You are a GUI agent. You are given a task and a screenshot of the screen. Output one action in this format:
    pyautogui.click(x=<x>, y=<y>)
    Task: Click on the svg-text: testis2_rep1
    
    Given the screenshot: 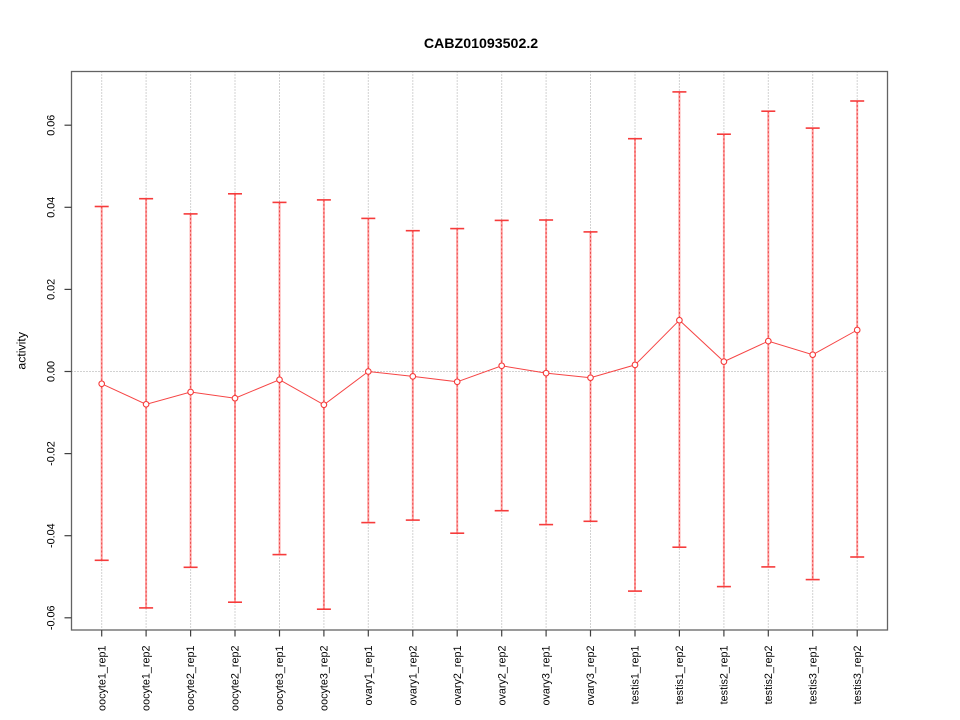 What is the action you would take?
    pyautogui.click(x=725, y=675)
    